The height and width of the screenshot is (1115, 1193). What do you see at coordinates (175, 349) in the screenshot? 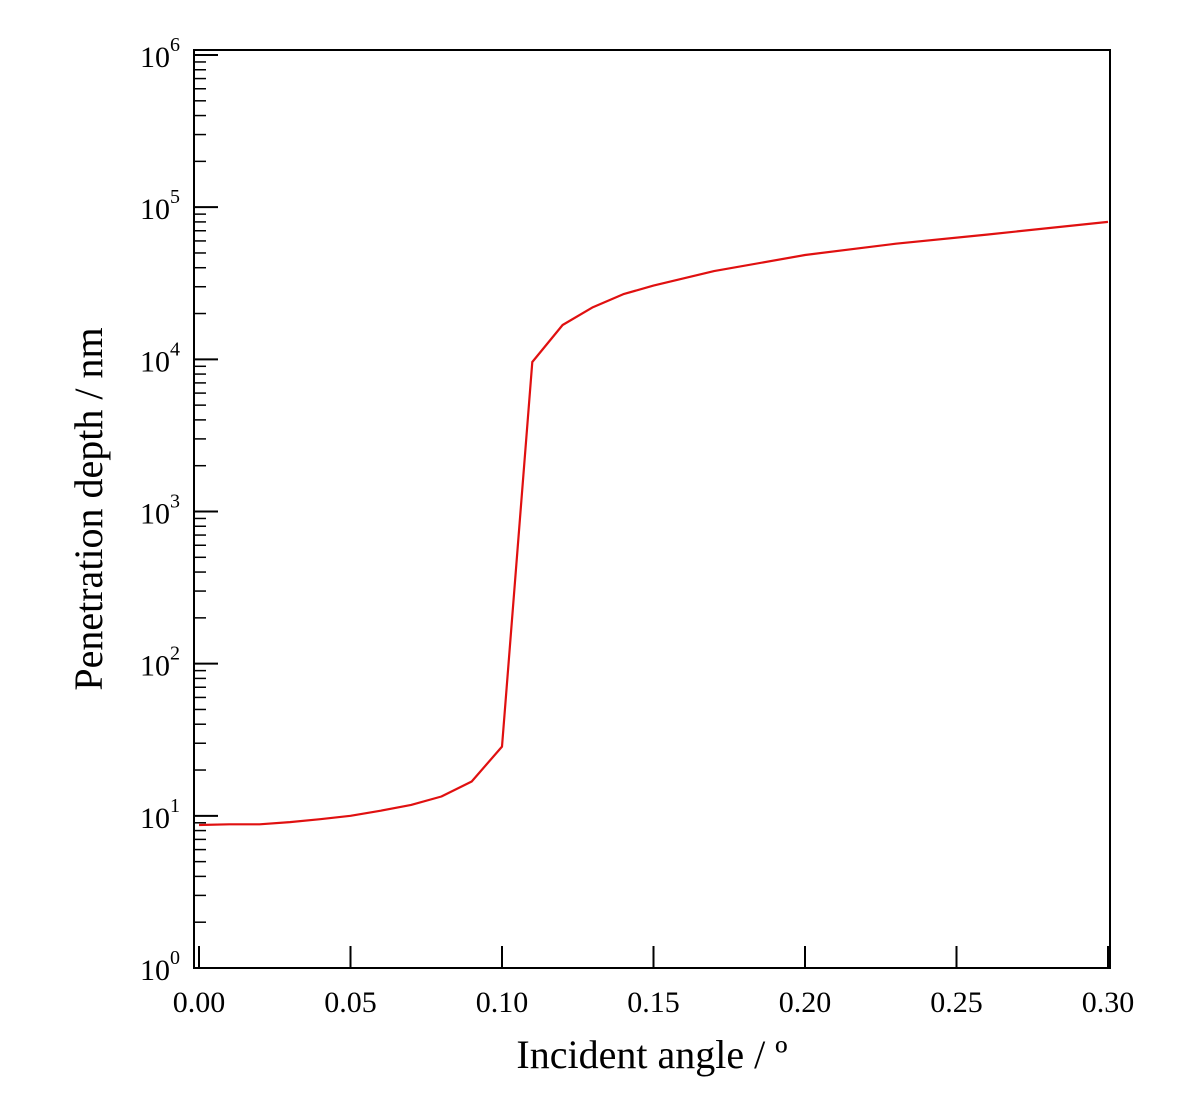
I see `y-tick-exponent: 4` at bounding box center [175, 349].